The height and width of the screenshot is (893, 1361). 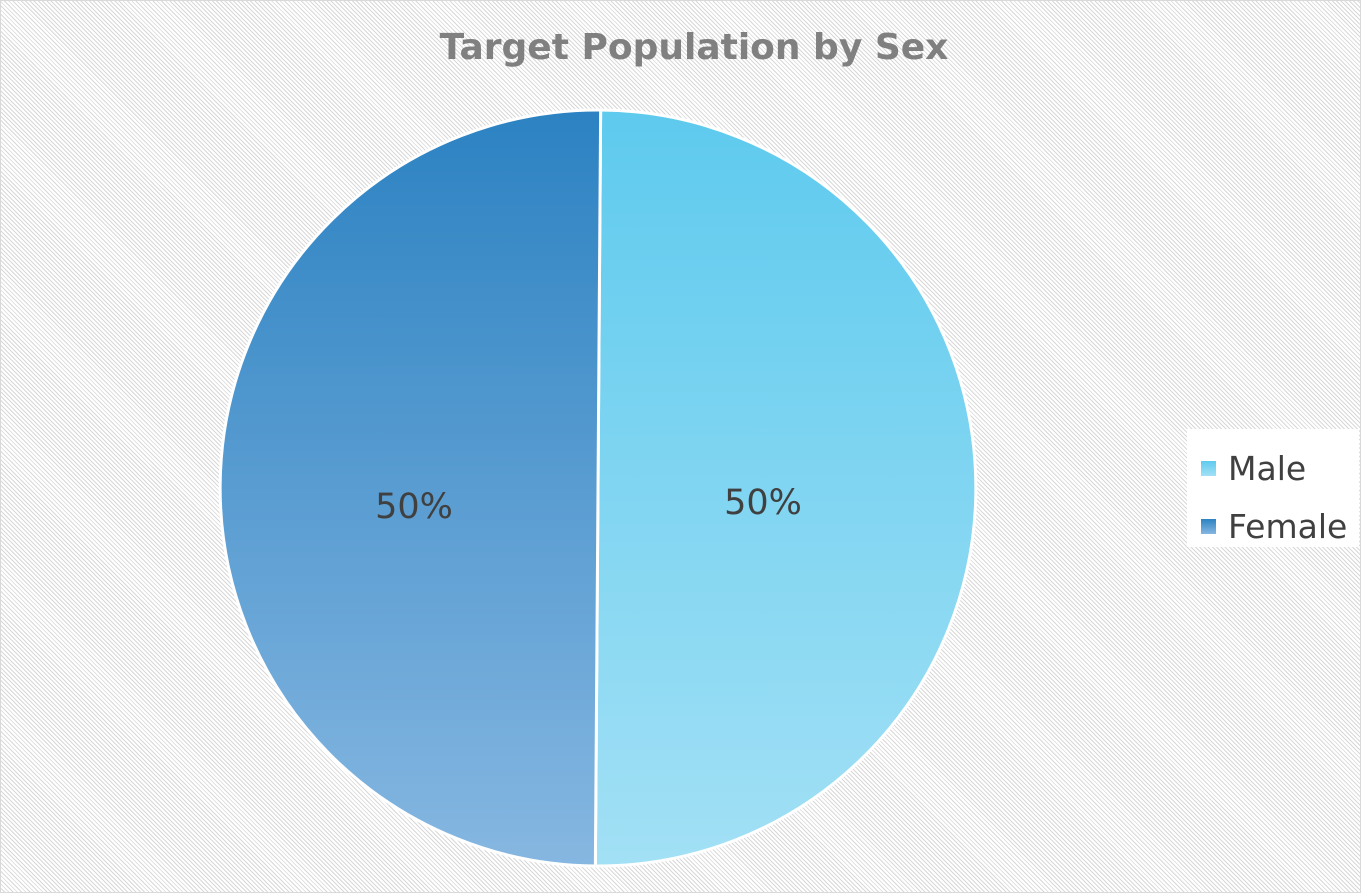 I want to click on data-label-female: 50%, so click(x=414, y=507).